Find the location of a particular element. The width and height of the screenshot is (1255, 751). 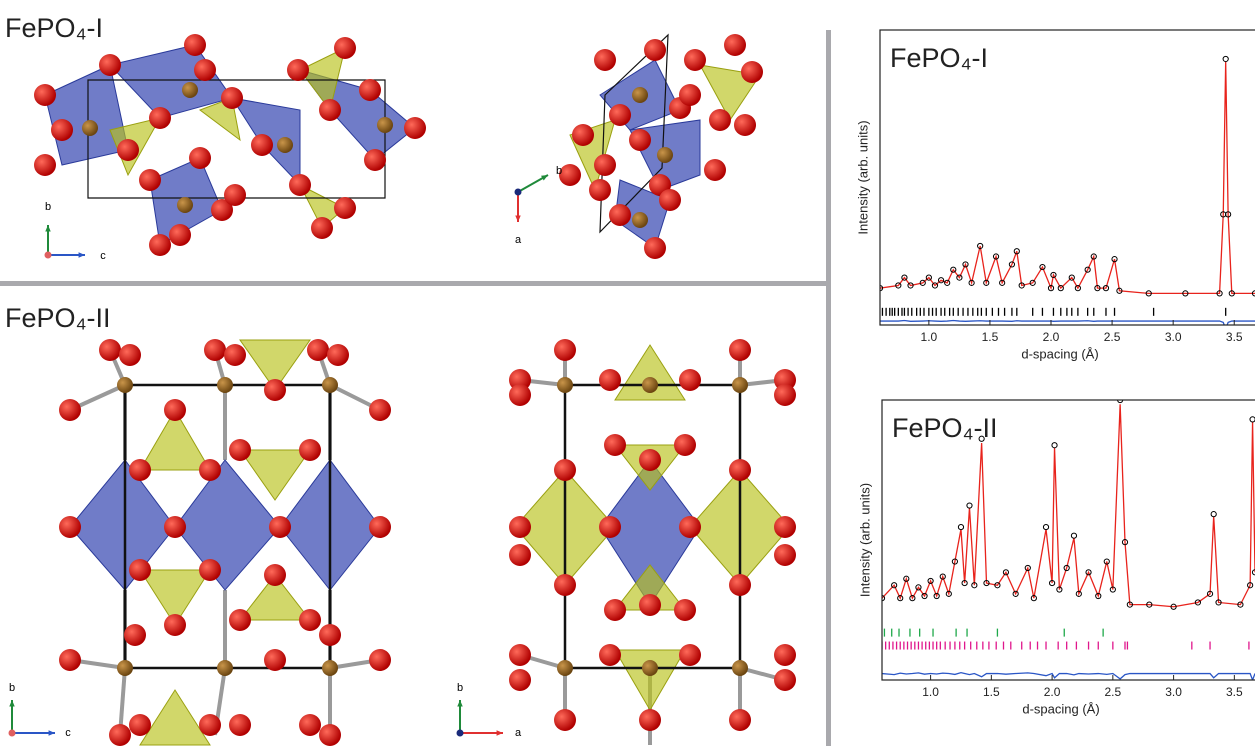

x-tick-label: 3.5 is located at coordinates (1234, 692).